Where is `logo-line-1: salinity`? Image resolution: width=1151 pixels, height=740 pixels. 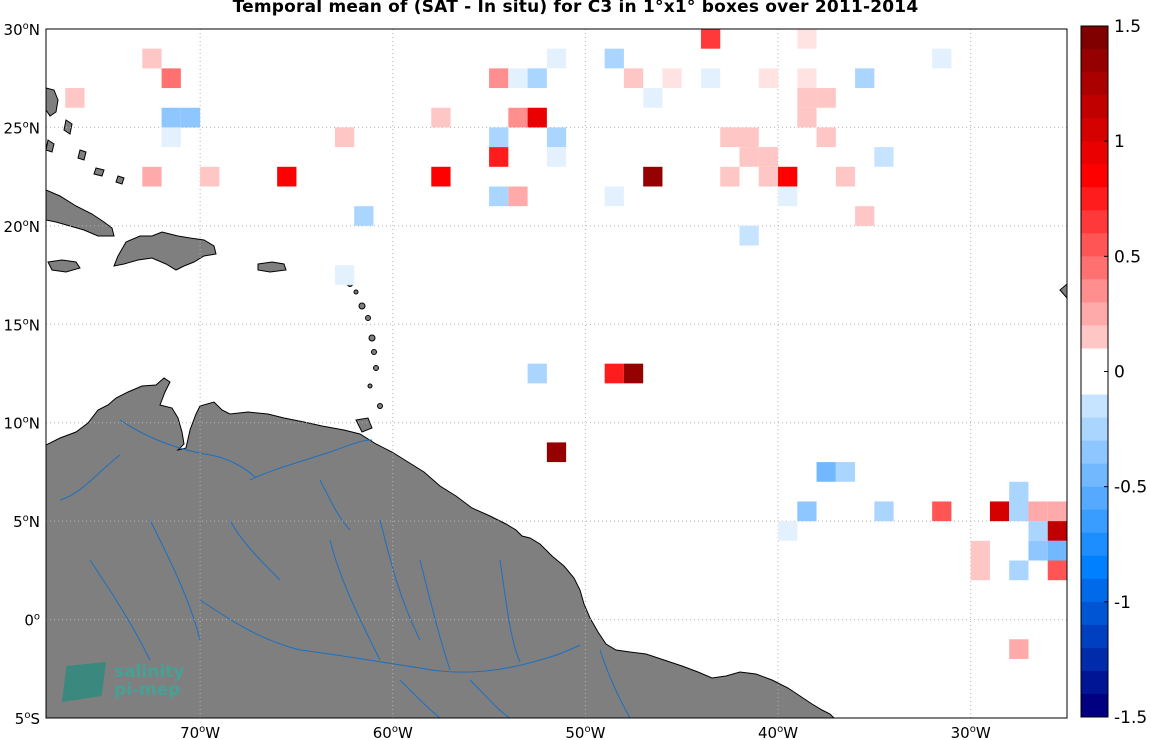
logo-line-1: salinity is located at coordinates (149, 672).